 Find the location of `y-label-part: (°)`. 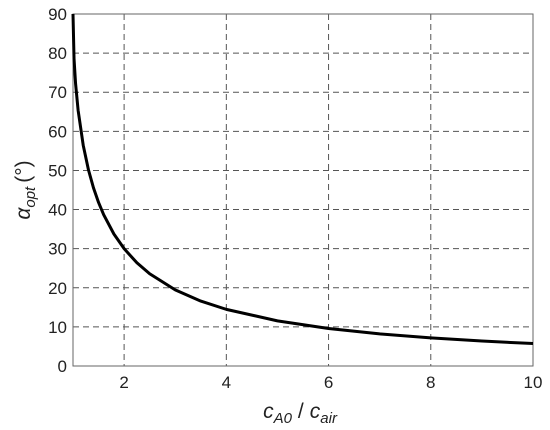

y-label-part: (°) is located at coordinates (23, 171).